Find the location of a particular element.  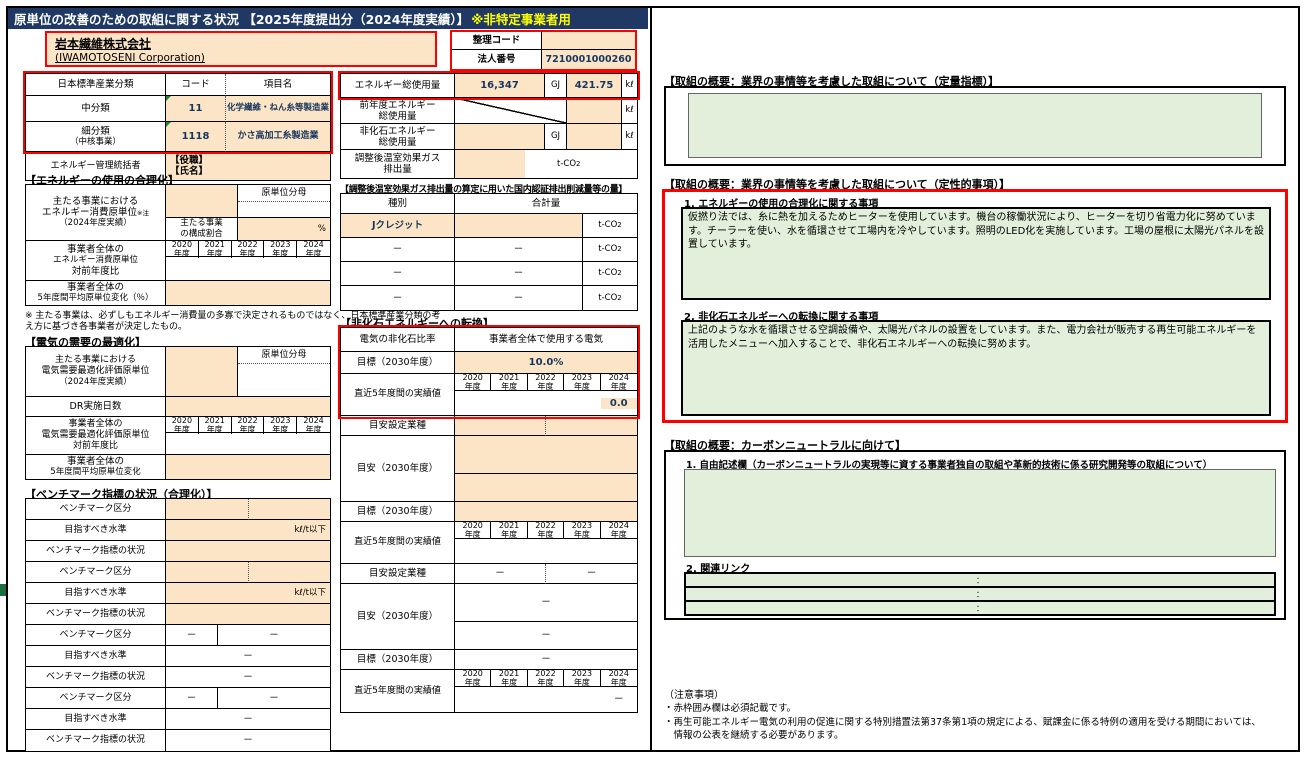

sub-class-name: かさ高加工糸製造業 is located at coordinates (278, 137).